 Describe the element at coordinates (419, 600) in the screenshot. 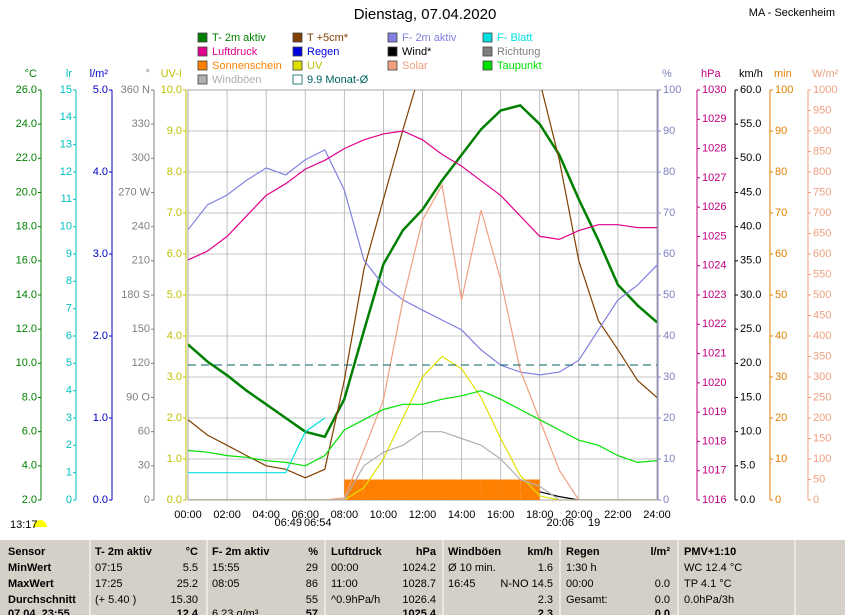

I see `table-cell: 1026.4` at that location.